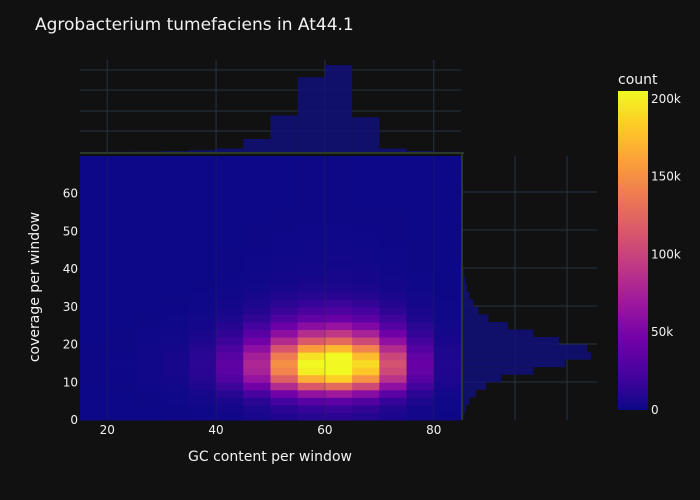 This screenshot has width=700, height=500. Describe the element at coordinates (70, 345) in the screenshot. I see `y-tick-label: 20` at that location.